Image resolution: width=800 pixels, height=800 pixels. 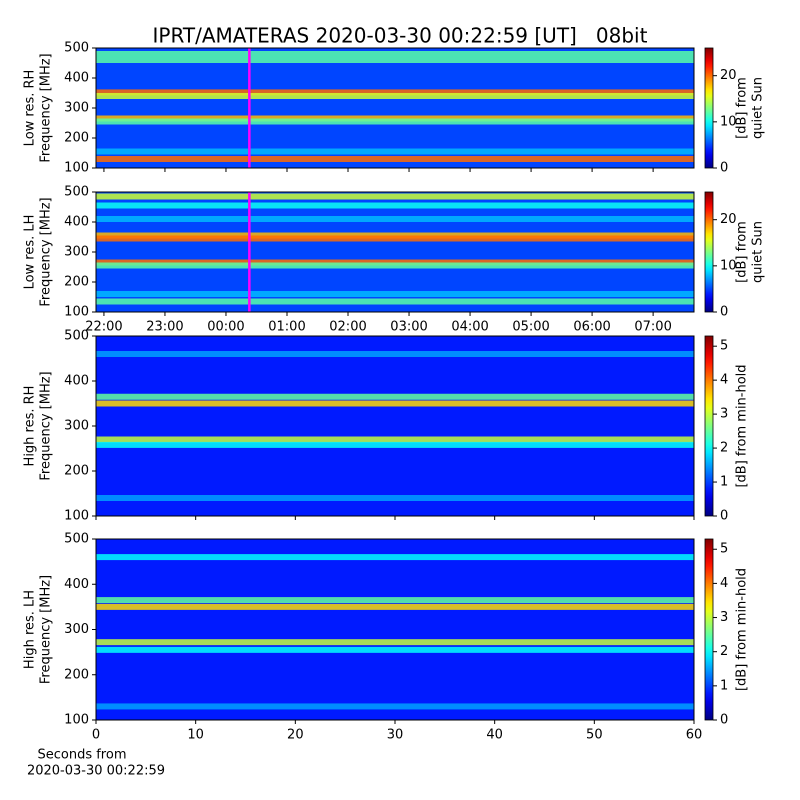 I want to click on x-axis-label: Seconds from, so click(x=81, y=755).